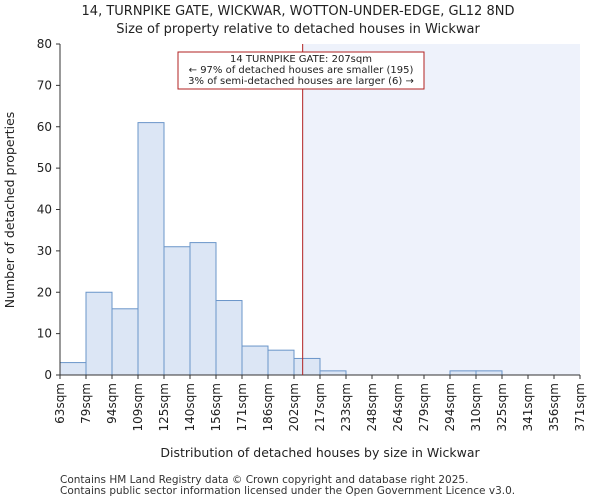 This screenshot has width=600, height=500. Describe the element at coordinates (301, 59) in the screenshot. I see `annotation-line: 14 TURNPIKE GATE: 207sqm` at that location.